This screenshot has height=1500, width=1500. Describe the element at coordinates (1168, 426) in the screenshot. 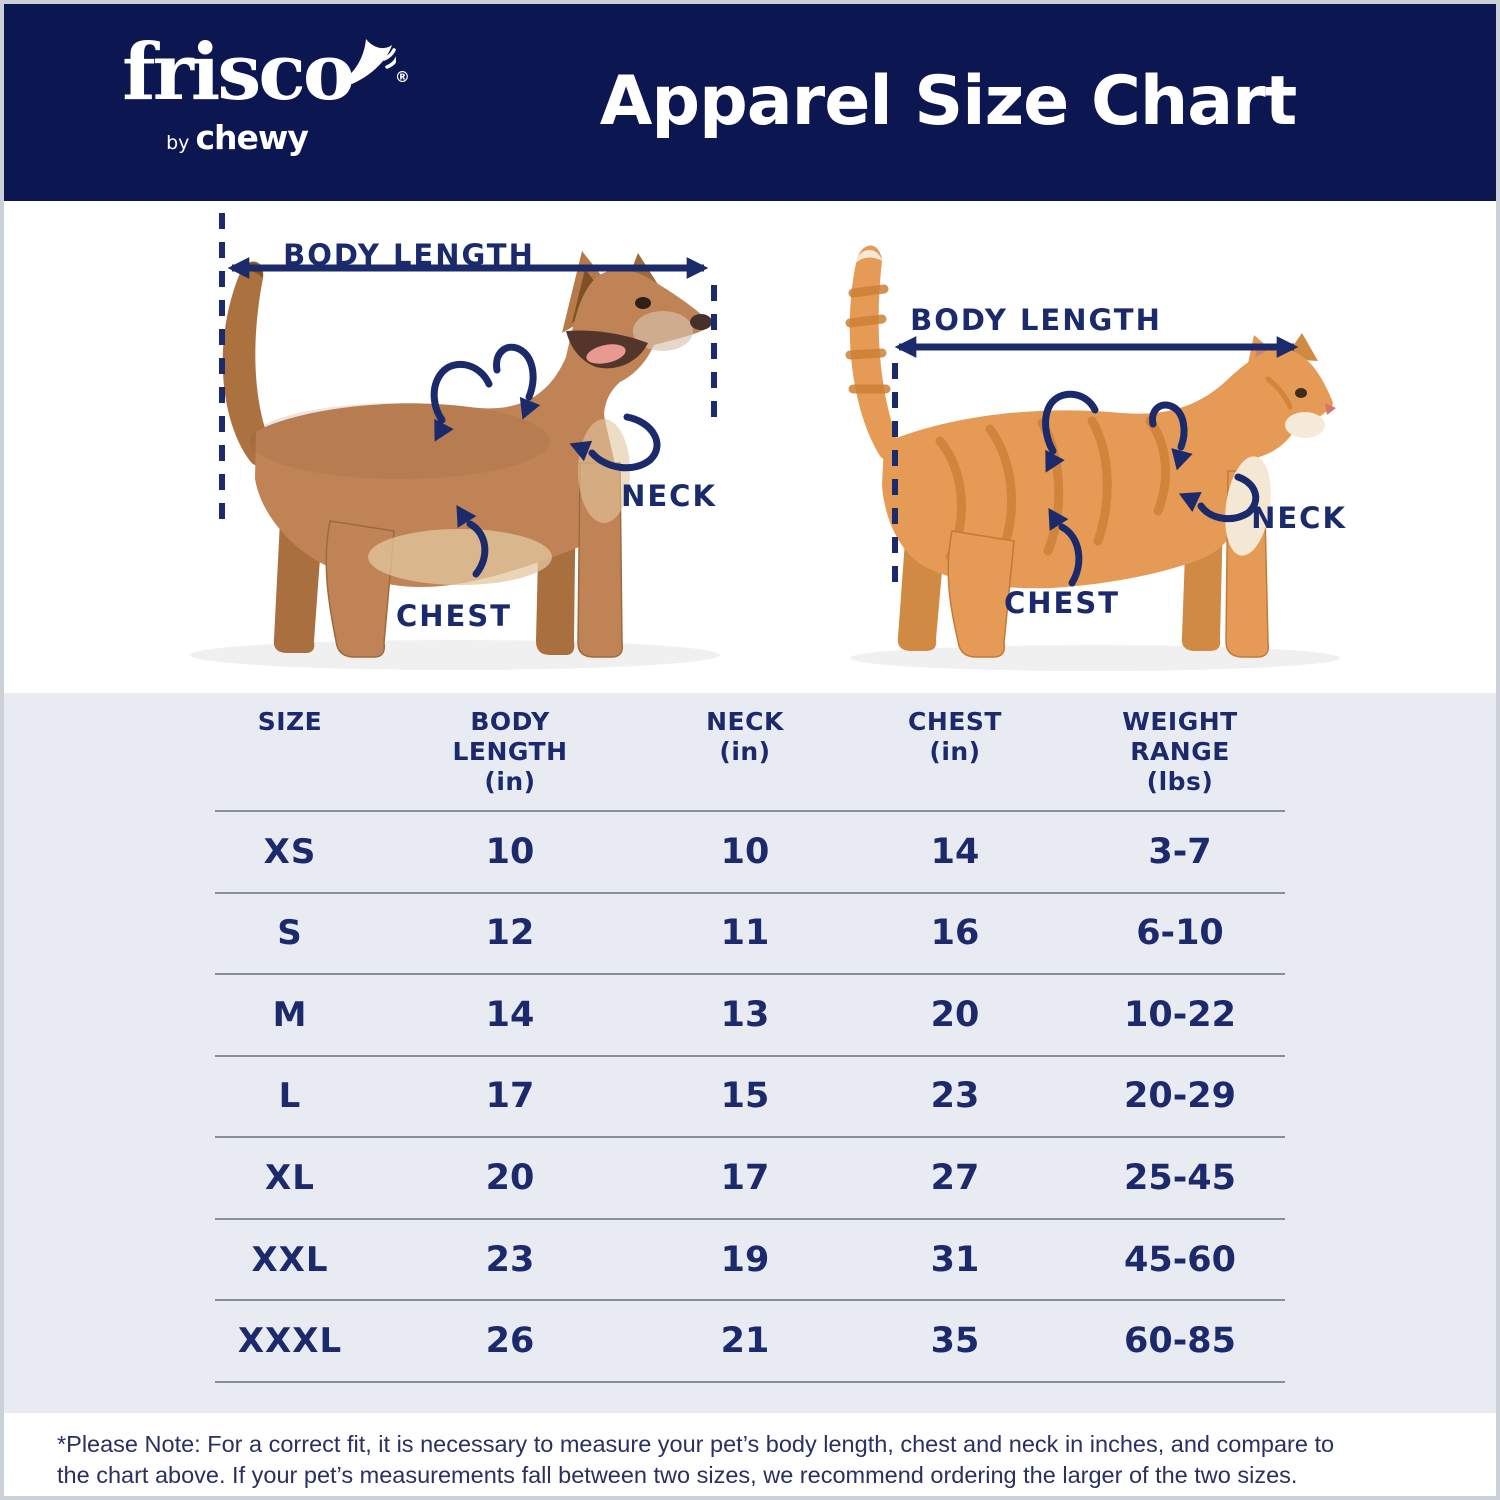

I see `cat-shoulder-arrow` at that location.